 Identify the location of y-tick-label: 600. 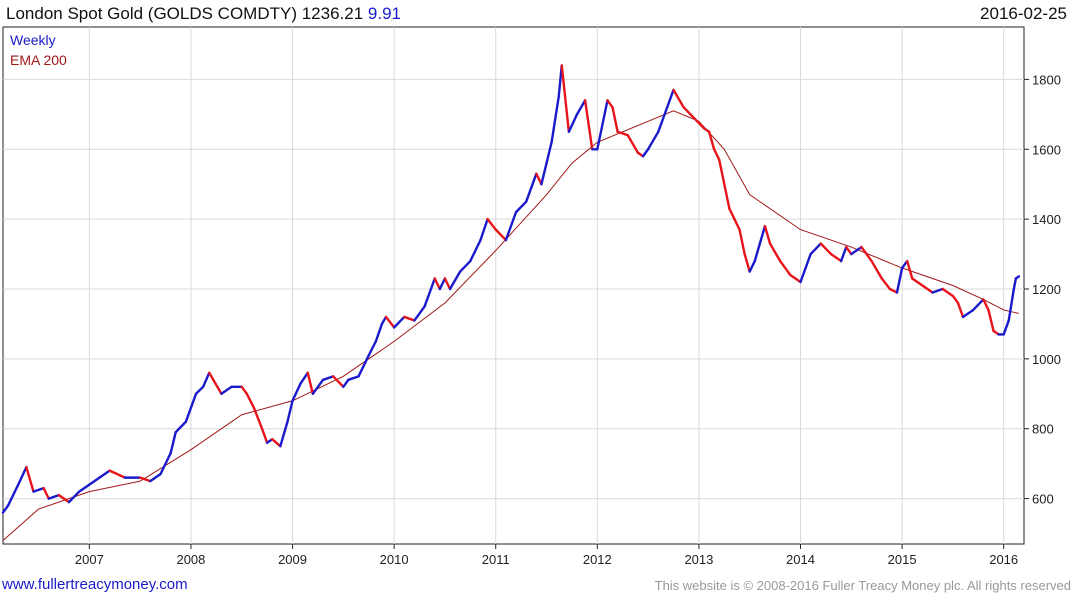
(1043, 499).